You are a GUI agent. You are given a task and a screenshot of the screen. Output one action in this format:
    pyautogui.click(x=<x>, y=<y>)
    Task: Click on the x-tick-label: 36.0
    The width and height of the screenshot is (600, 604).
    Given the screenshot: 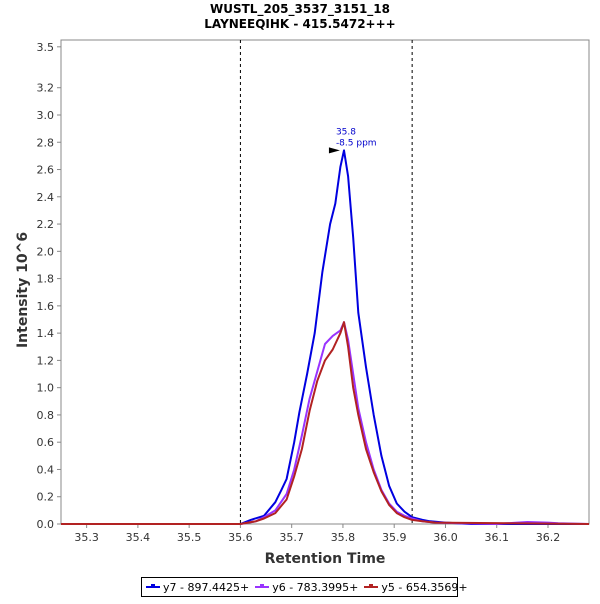 What is the action you would take?
    pyautogui.click(x=445, y=537)
    